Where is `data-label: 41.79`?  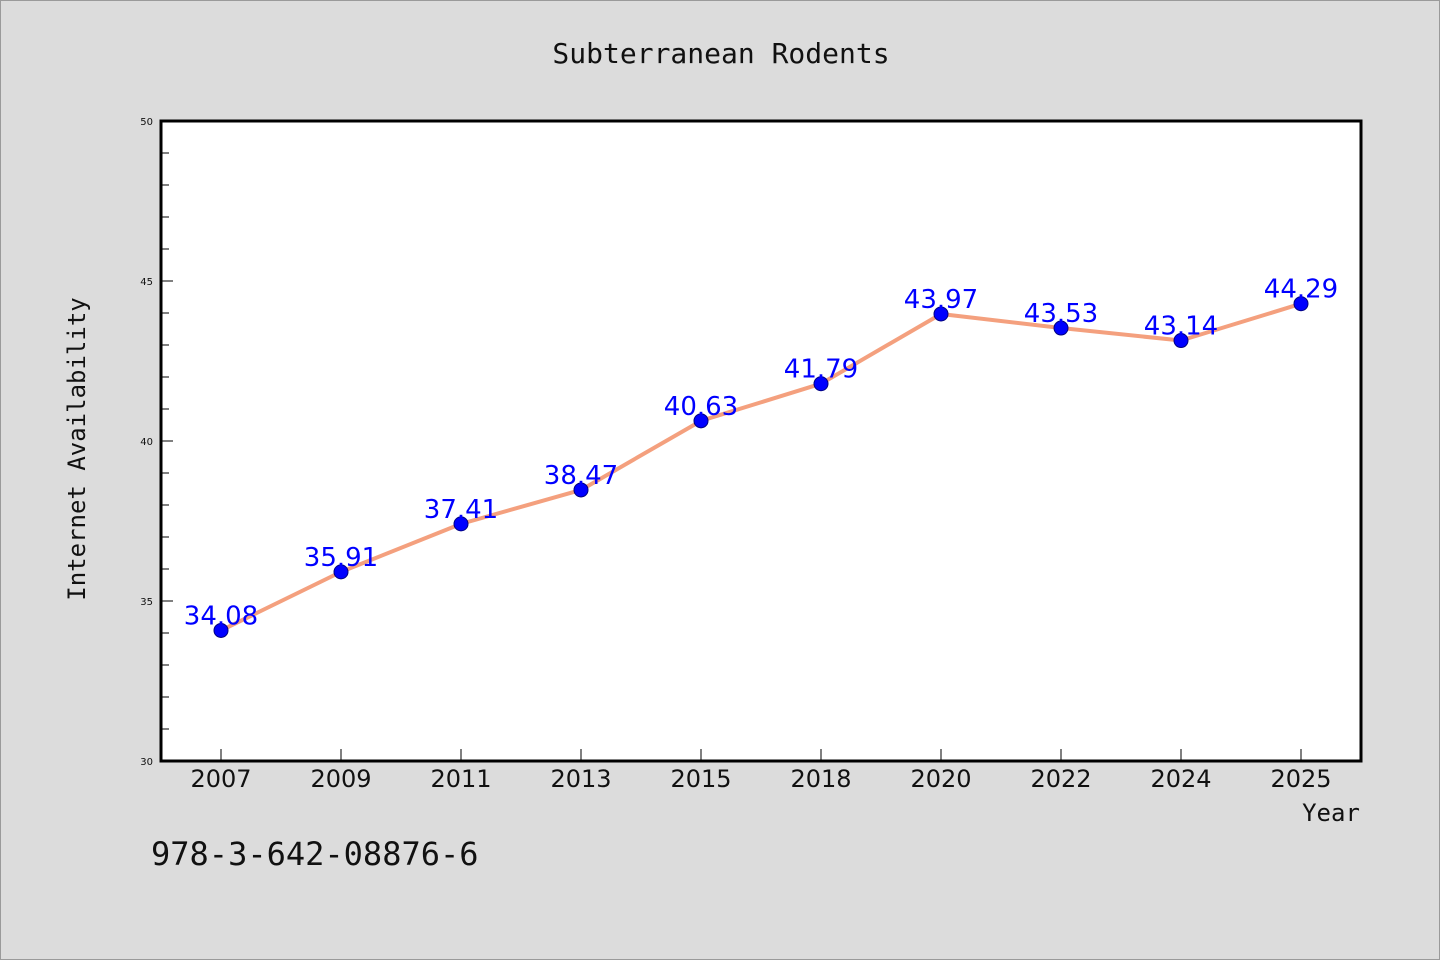
data-label: 41.79 is located at coordinates (821, 370).